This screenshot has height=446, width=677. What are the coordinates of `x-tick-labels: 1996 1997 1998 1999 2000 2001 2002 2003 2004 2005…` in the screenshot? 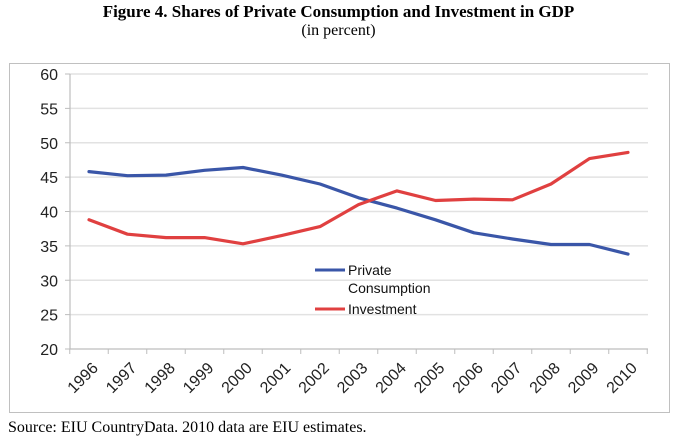 It's located at (353, 378).